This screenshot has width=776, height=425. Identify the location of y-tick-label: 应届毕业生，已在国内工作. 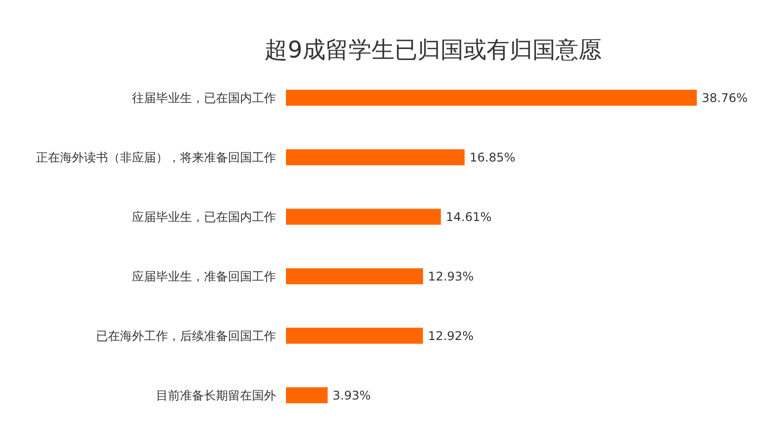
(204, 217).